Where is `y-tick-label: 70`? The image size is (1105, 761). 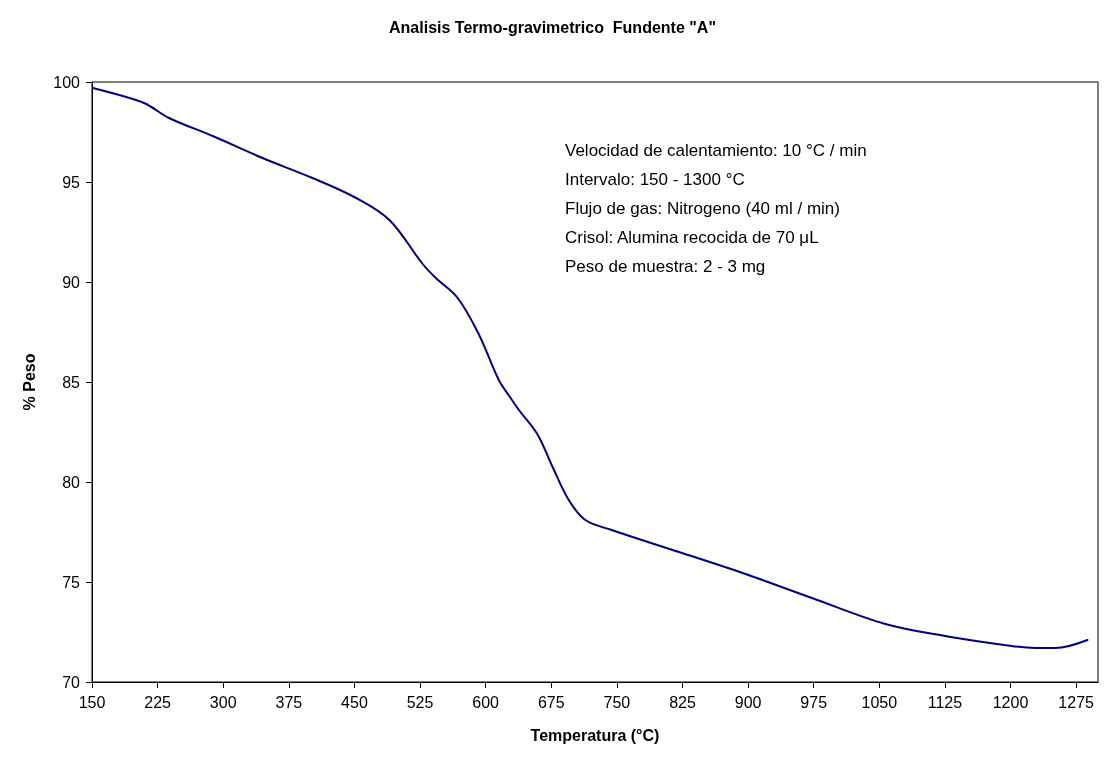 y-tick-label: 70 is located at coordinates (71, 682).